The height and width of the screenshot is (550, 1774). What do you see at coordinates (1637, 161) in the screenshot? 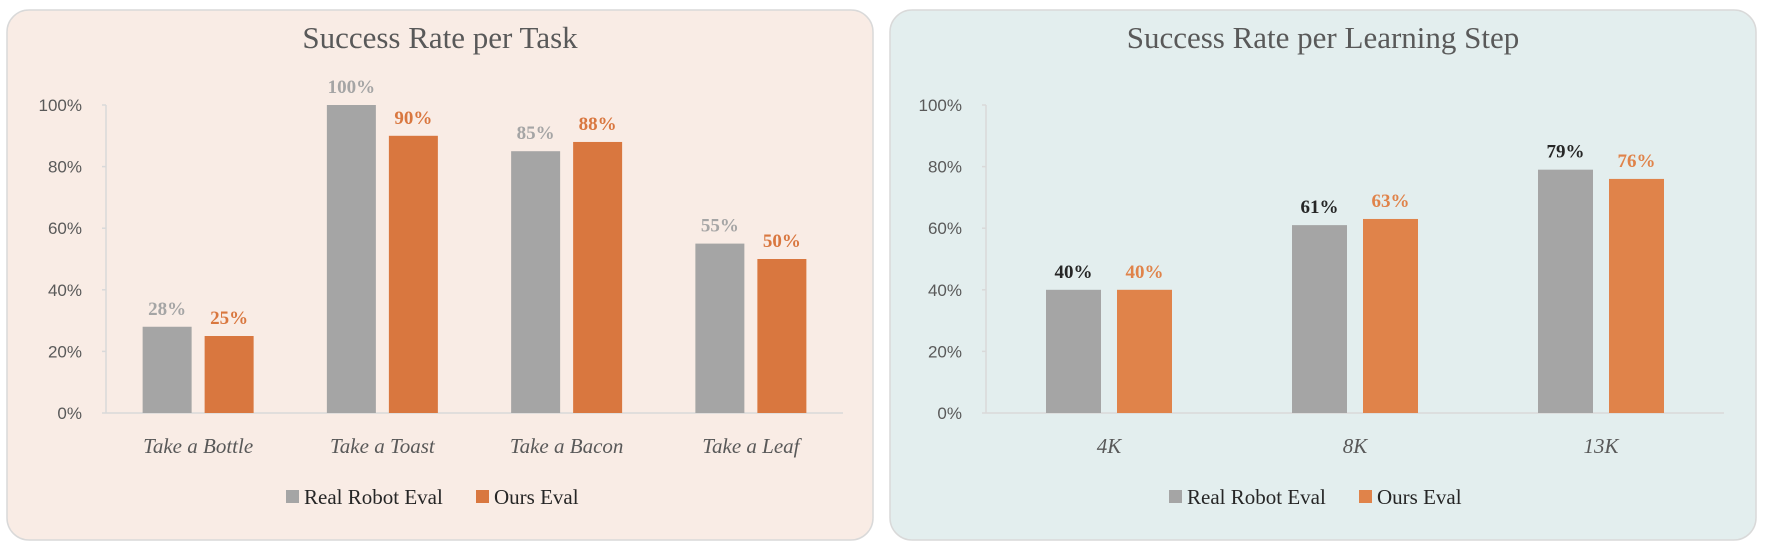
I see `data-label: 76%` at bounding box center [1637, 161].